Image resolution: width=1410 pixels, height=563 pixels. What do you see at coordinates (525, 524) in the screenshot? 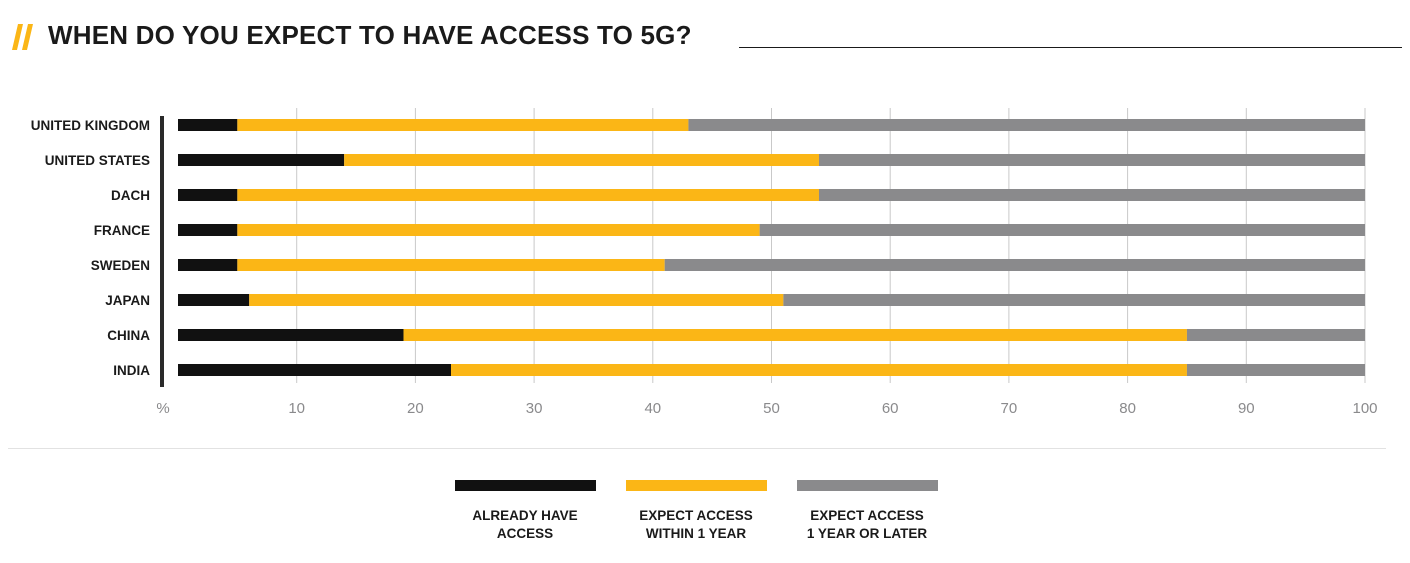
I see `legend-label: ALREADY HAVE ACCESS` at bounding box center [525, 524].